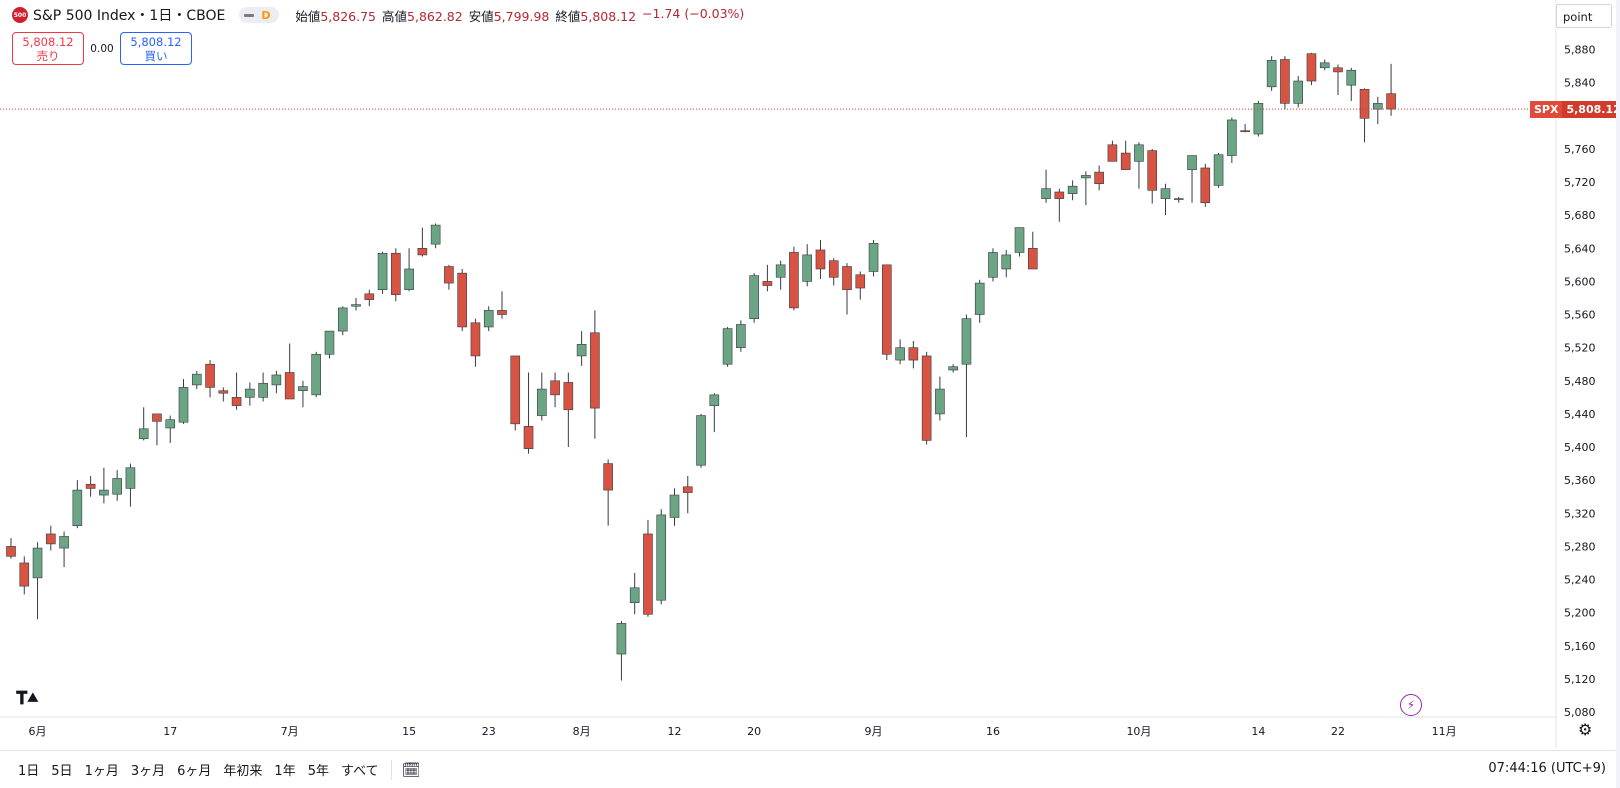  Describe the element at coordinates (693, 13) in the screenshot. I see `change-value: −1.74 (−0.03%)` at that location.